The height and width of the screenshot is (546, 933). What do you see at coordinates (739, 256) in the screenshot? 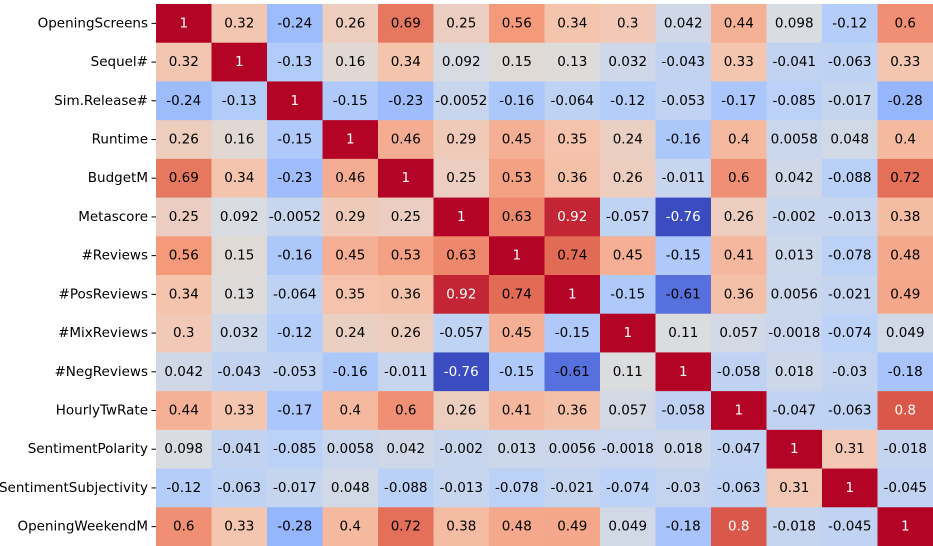
I see `cell-value-label: 0.41` at bounding box center [739, 256].